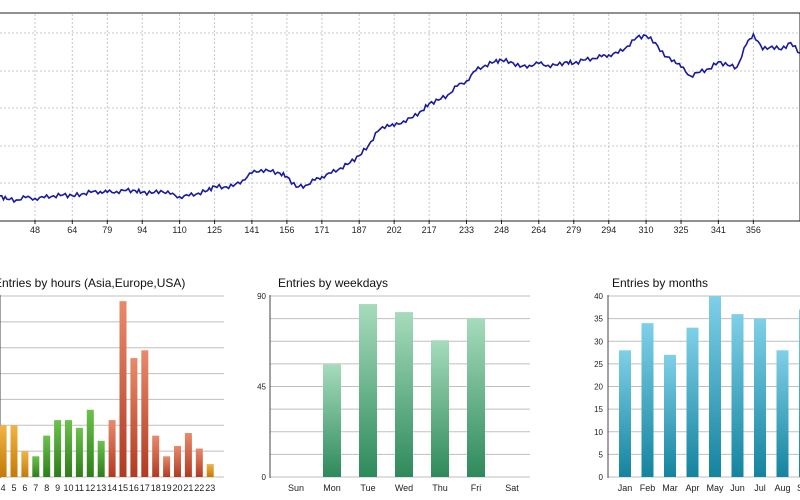 Image resolution: width=800 pixels, height=500 pixels. I want to click on months-y-tick-label: 30, so click(598, 341).